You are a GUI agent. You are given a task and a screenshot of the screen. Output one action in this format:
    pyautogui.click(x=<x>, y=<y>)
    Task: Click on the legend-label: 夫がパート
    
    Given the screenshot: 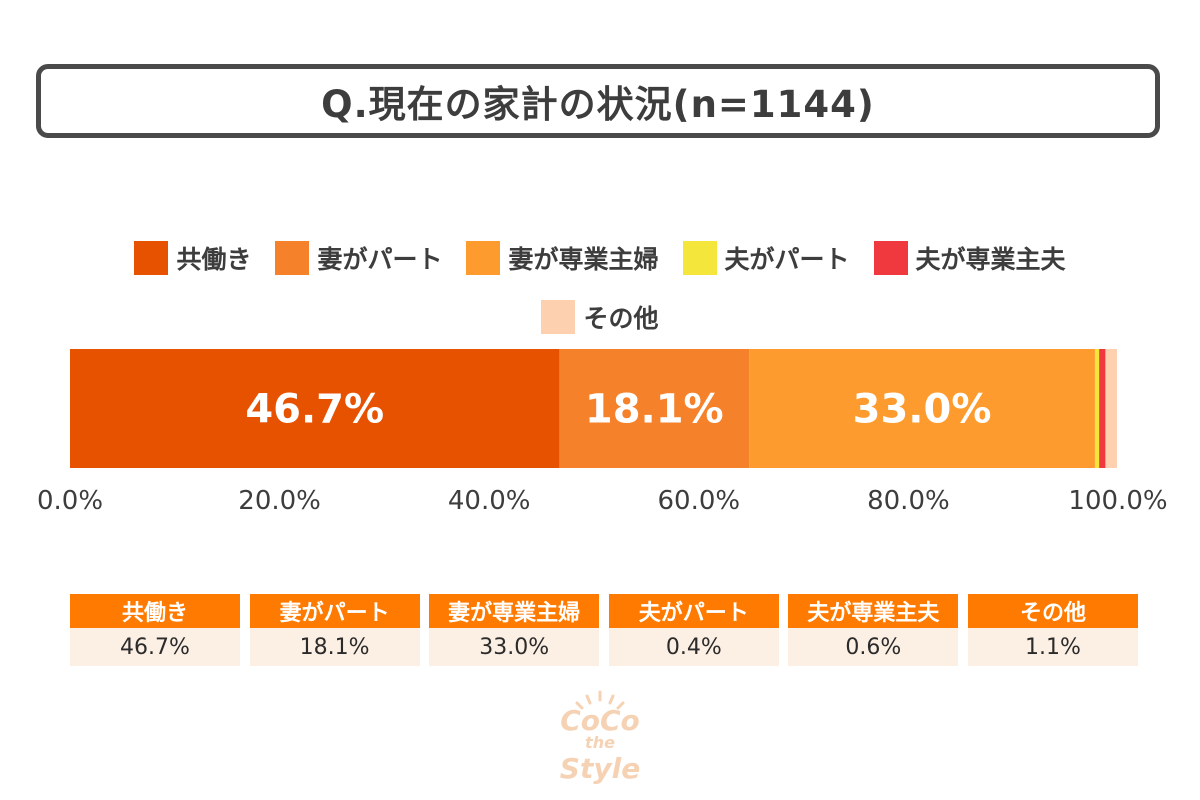 What is the action you would take?
    pyautogui.click(x=787, y=259)
    